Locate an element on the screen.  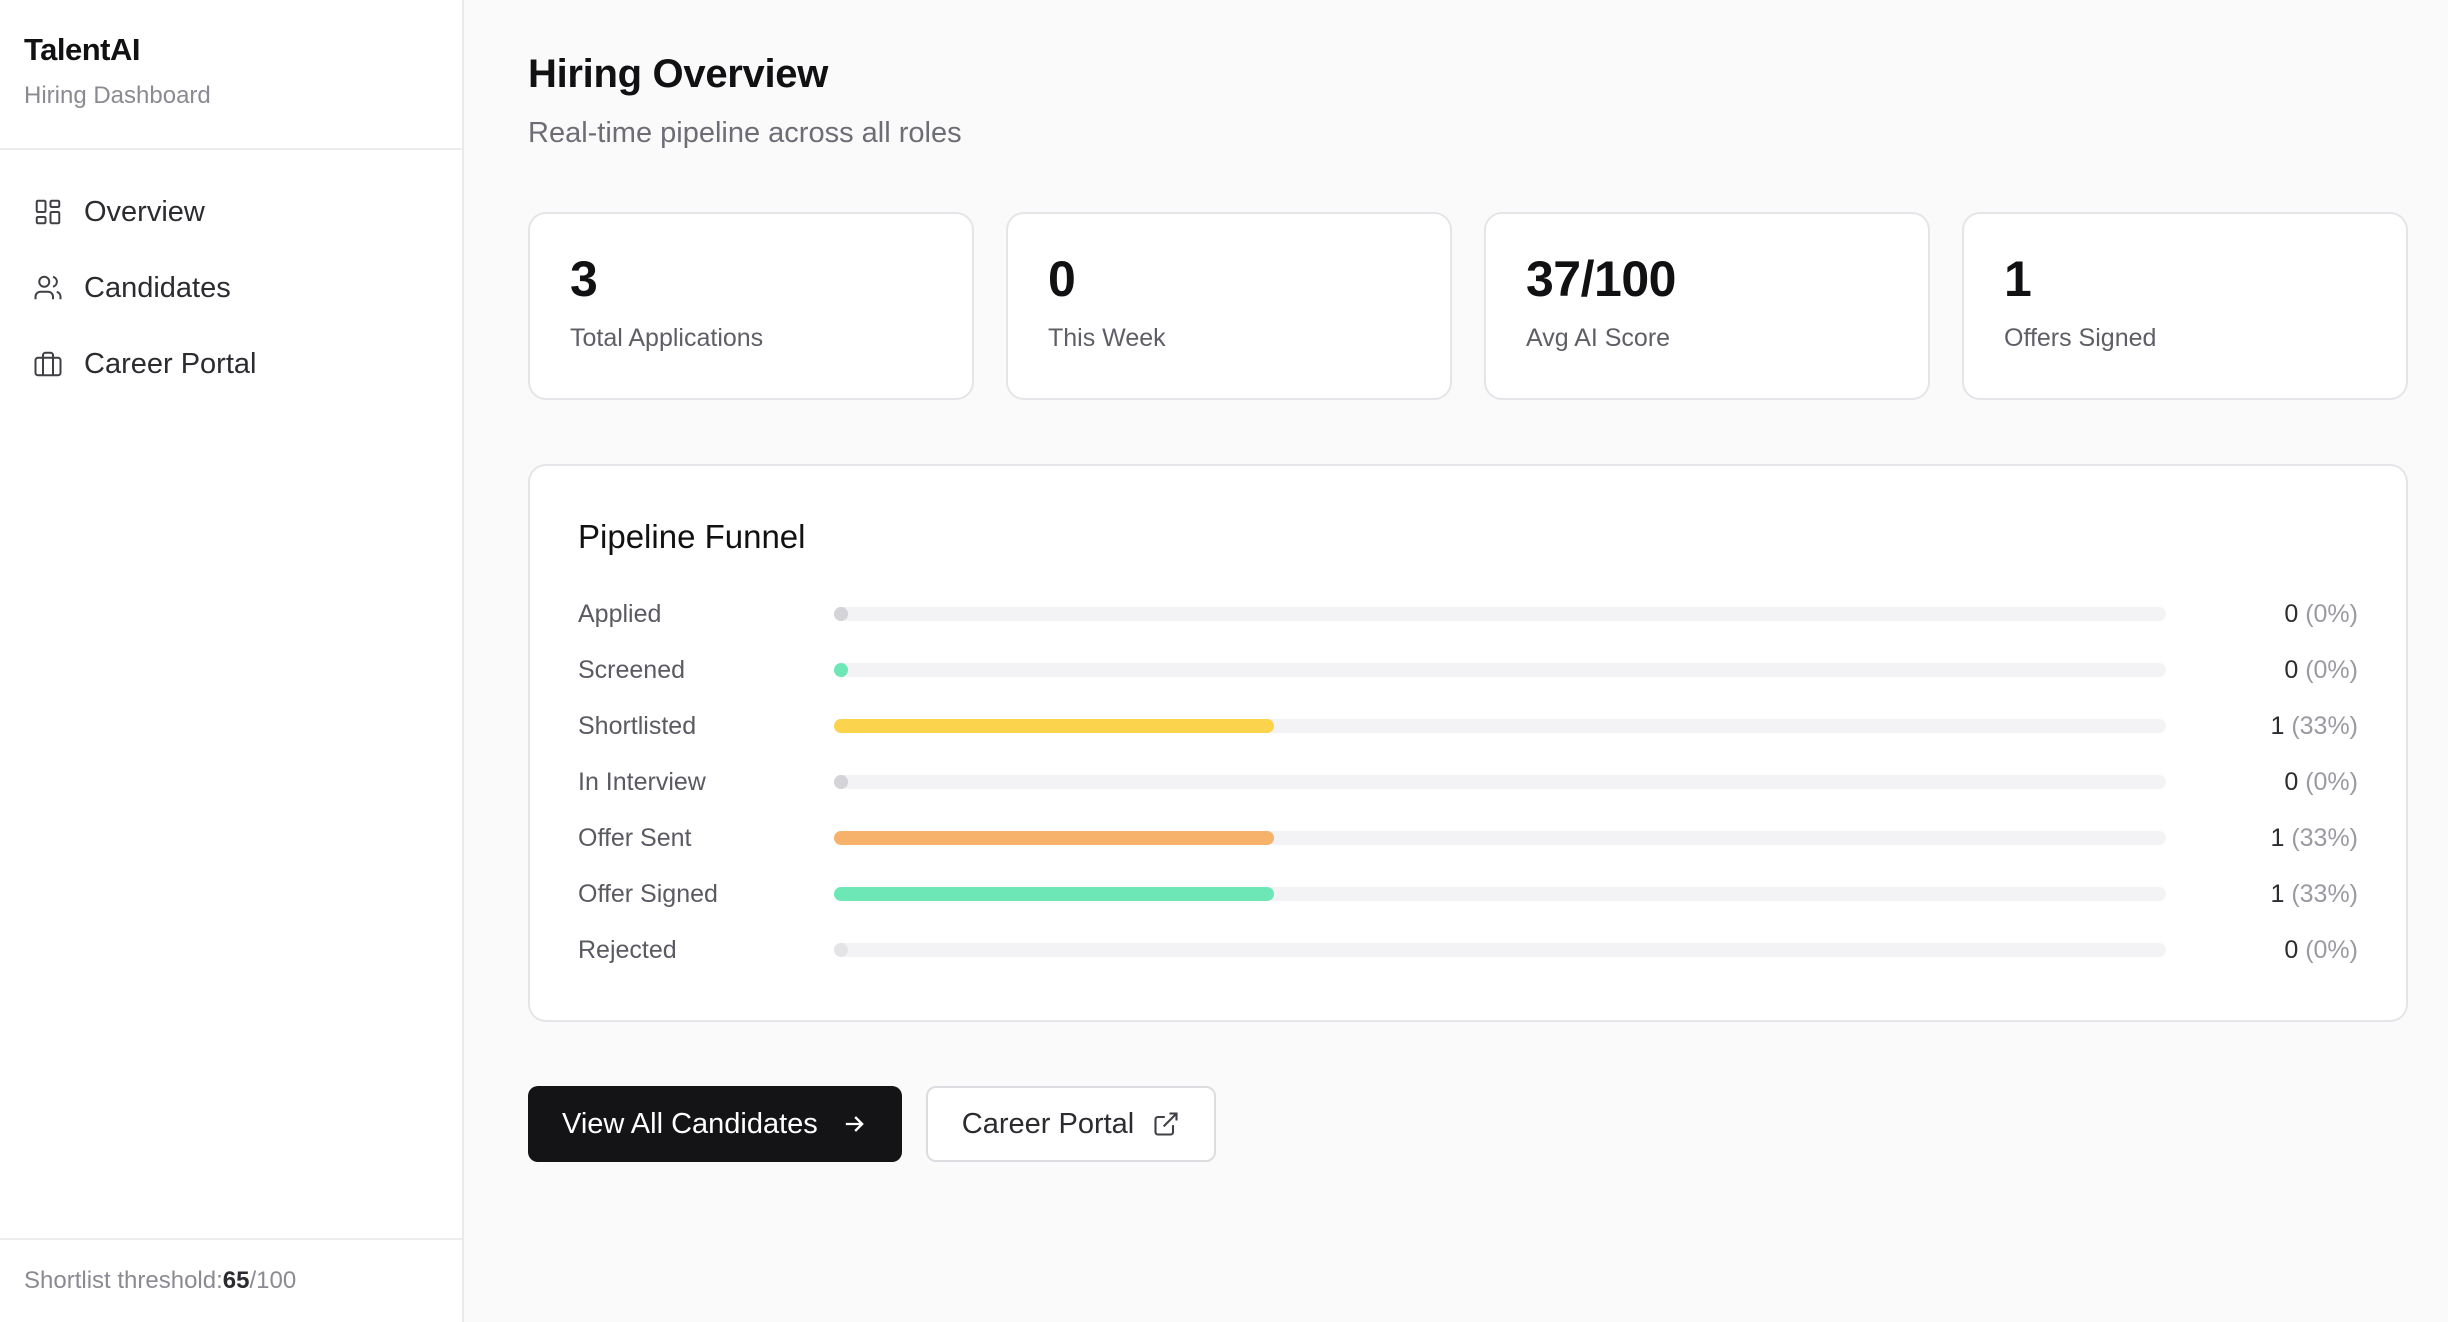
stat-value: 0 is located at coordinates (1062, 279).